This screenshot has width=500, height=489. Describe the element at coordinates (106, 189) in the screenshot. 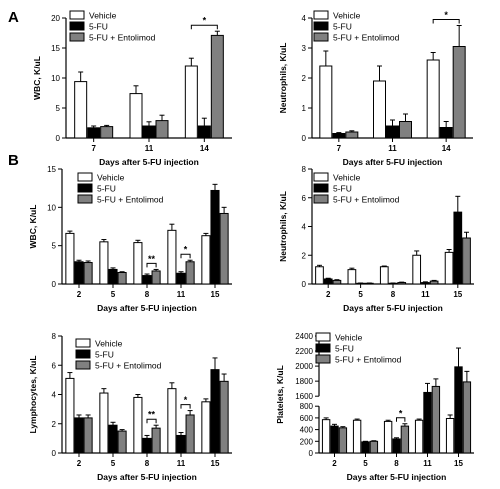

I see `legend-label-5fu: 5-FU` at that location.